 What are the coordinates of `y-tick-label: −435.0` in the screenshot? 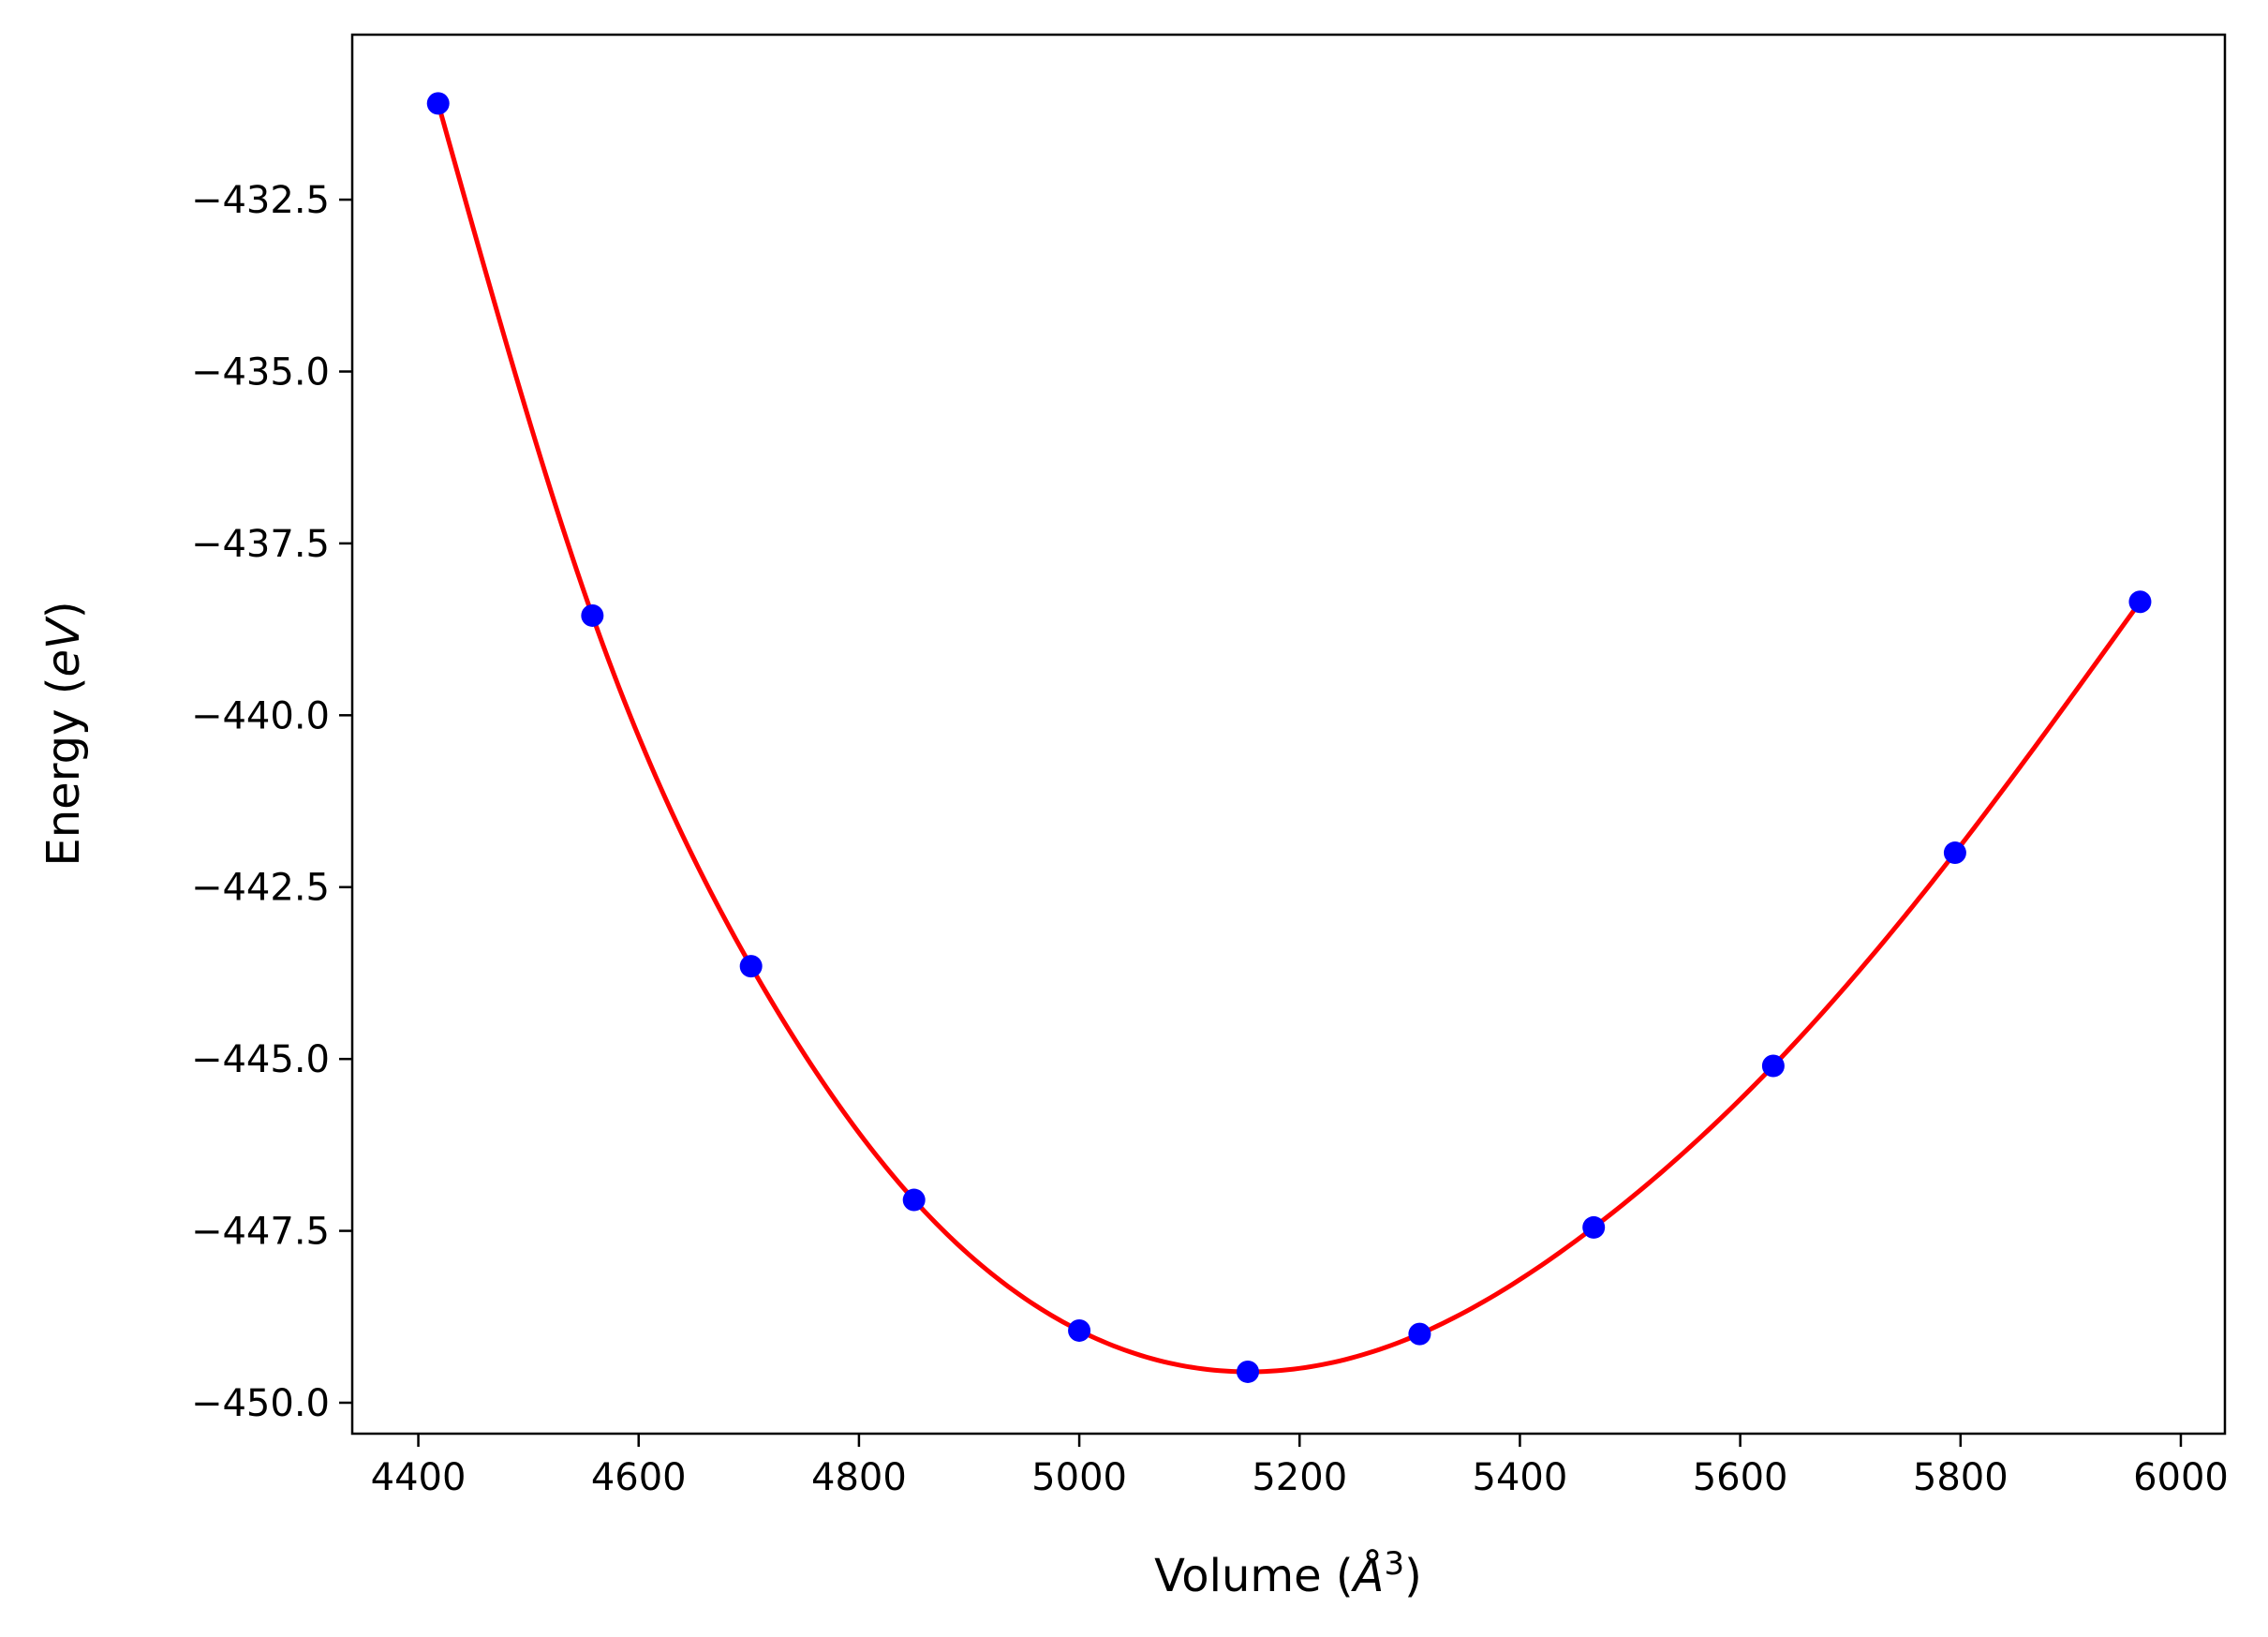 It's located at (260, 372).